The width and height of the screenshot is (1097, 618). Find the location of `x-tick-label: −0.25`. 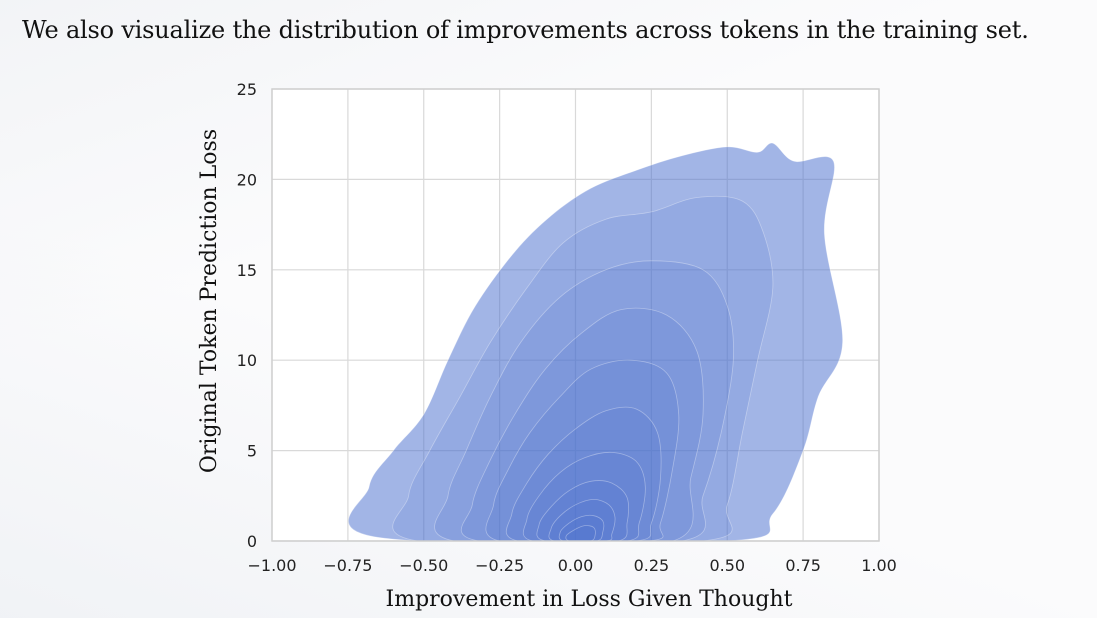

x-tick-label: −0.25 is located at coordinates (499, 565).